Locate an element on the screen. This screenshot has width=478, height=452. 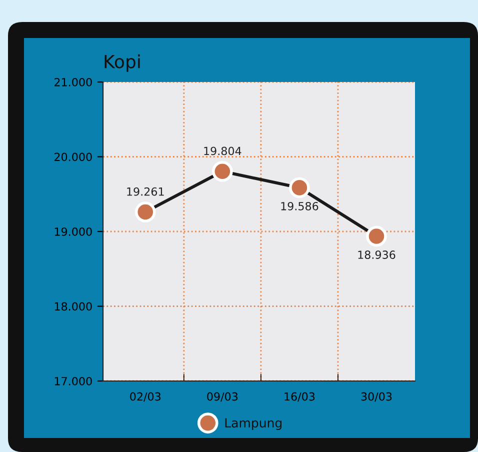
data-label: 18.936 is located at coordinates (377, 254).